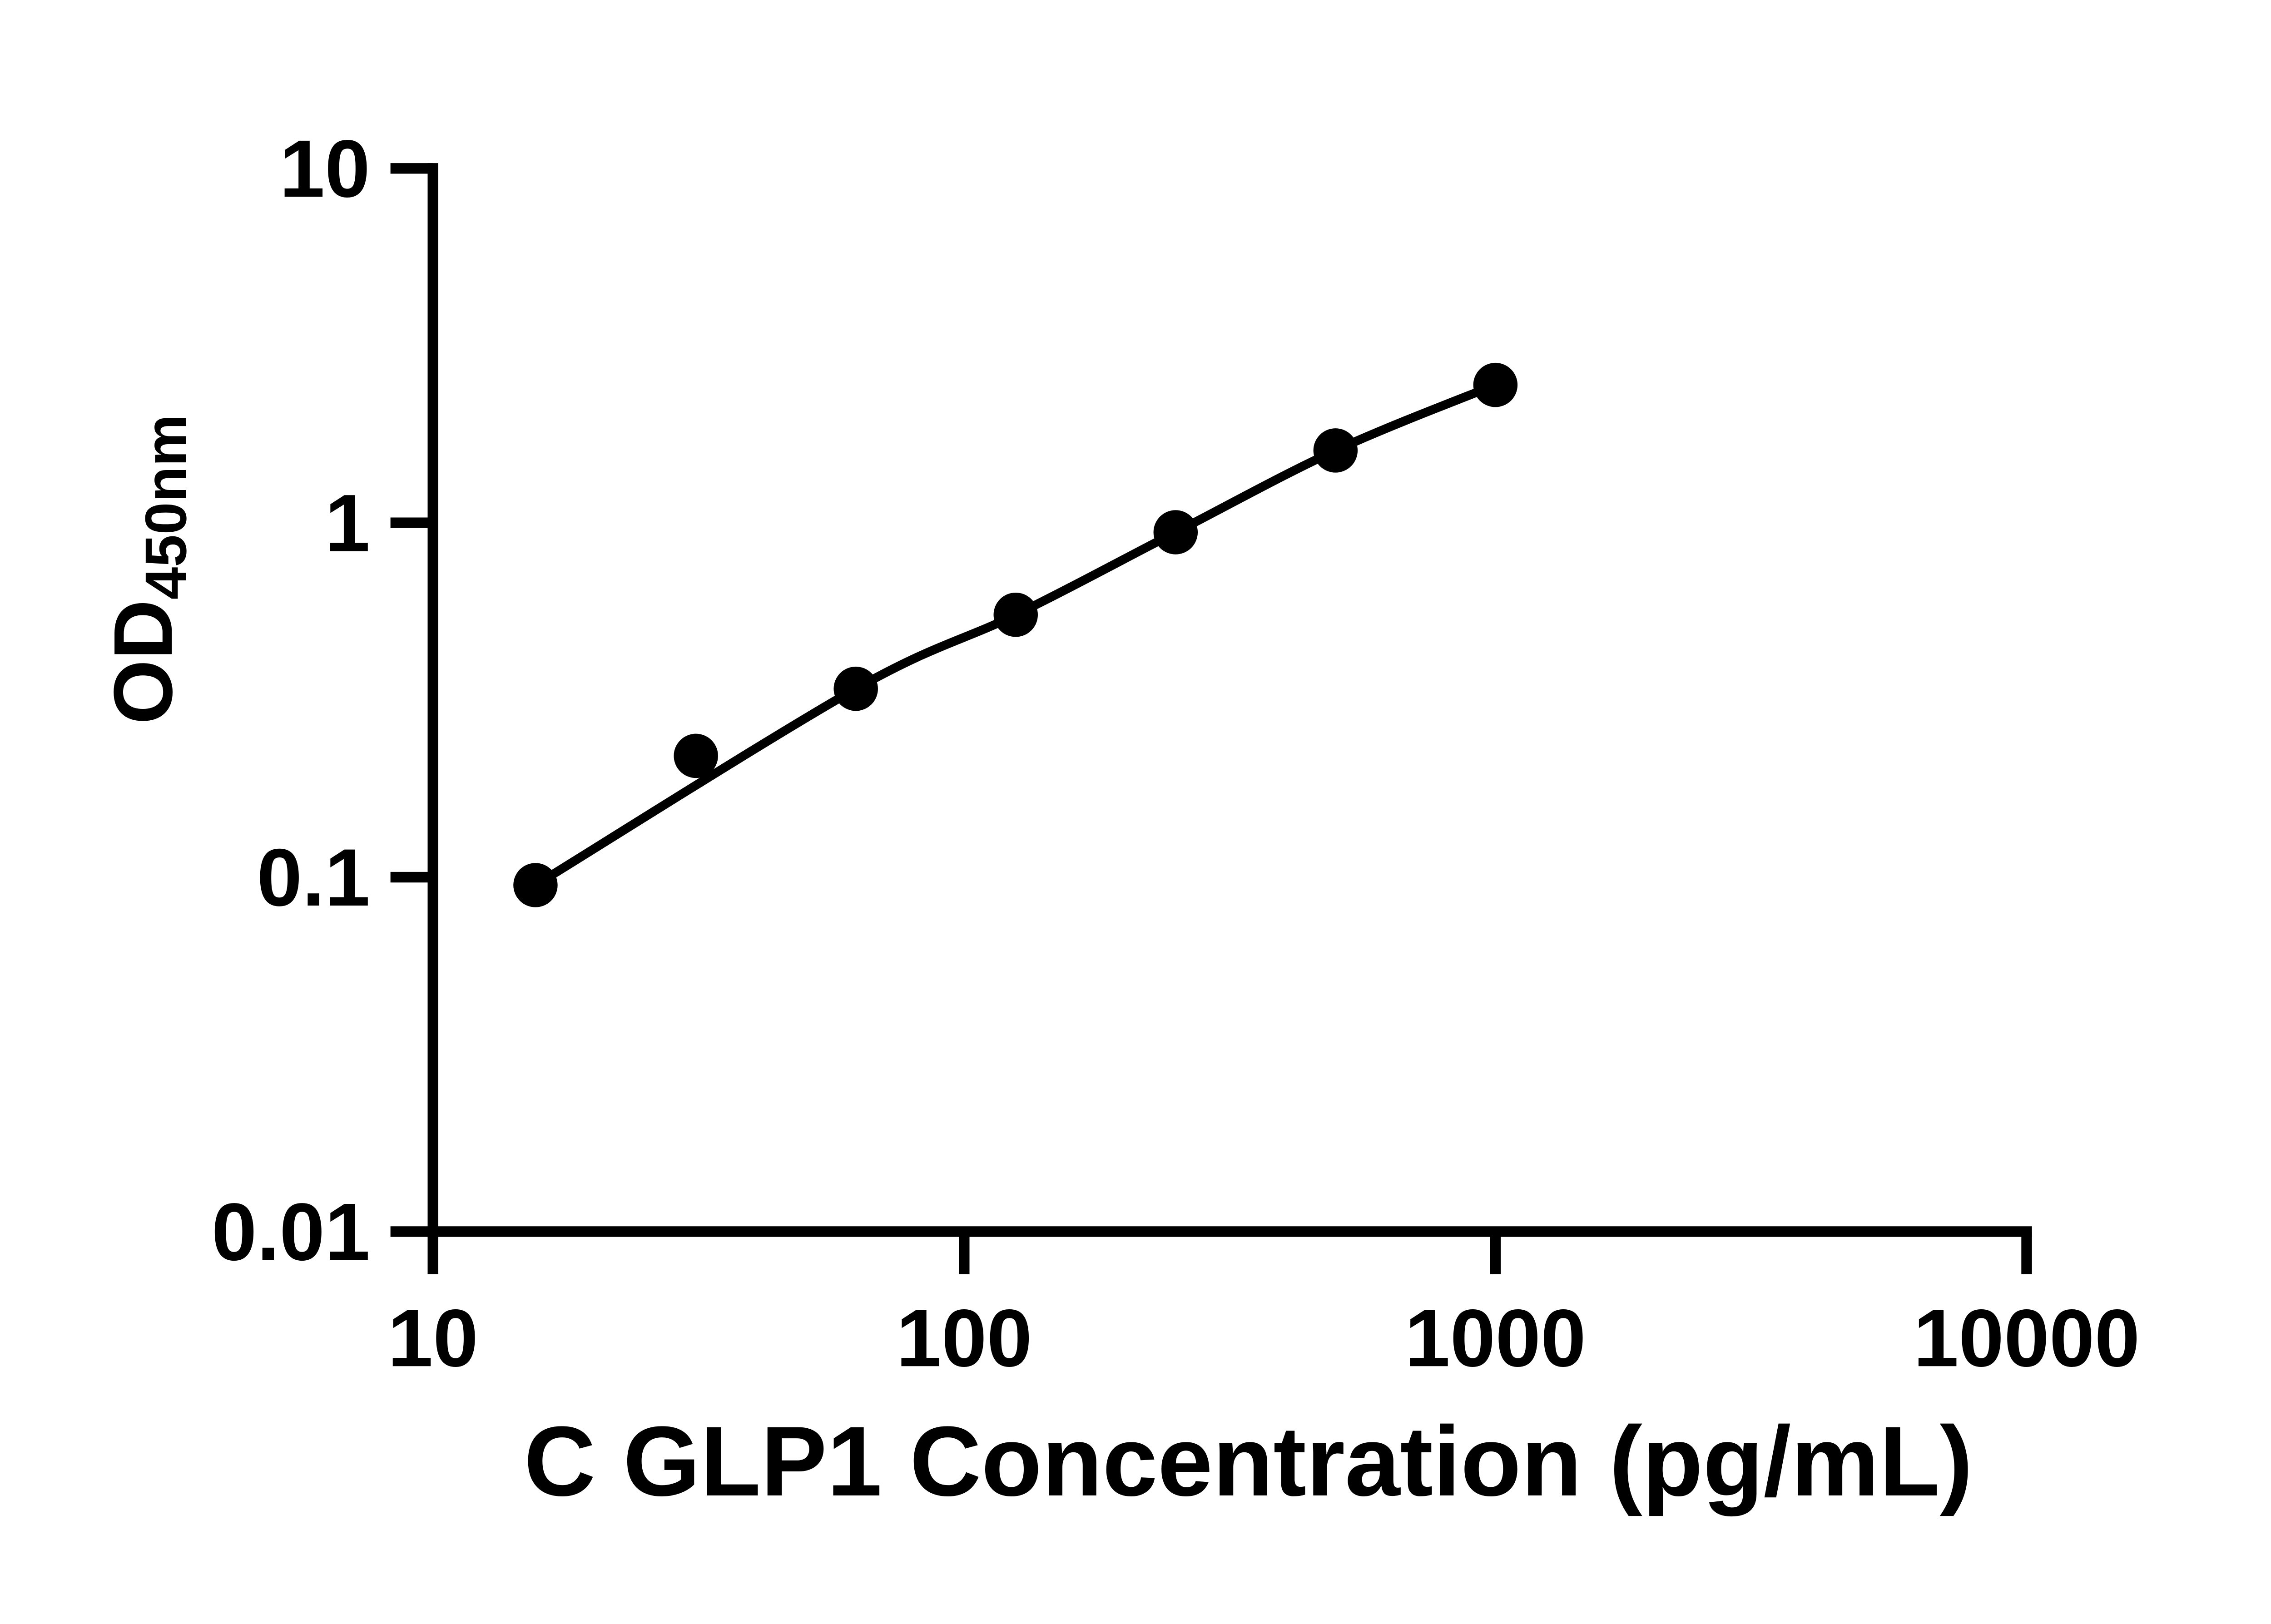 This screenshot has width=2271, height=1624. I want to click on y-tick-label: 1, so click(347, 523).